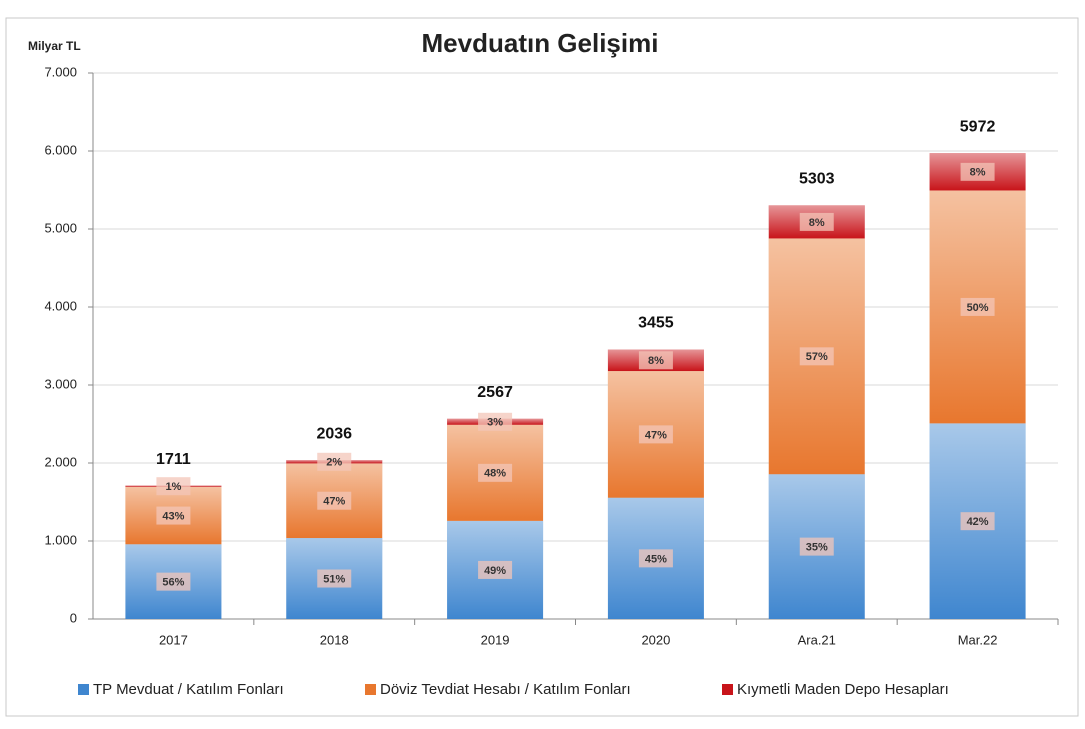 The height and width of the screenshot is (729, 1085). I want to click on total-label: 1711, so click(173, 459).